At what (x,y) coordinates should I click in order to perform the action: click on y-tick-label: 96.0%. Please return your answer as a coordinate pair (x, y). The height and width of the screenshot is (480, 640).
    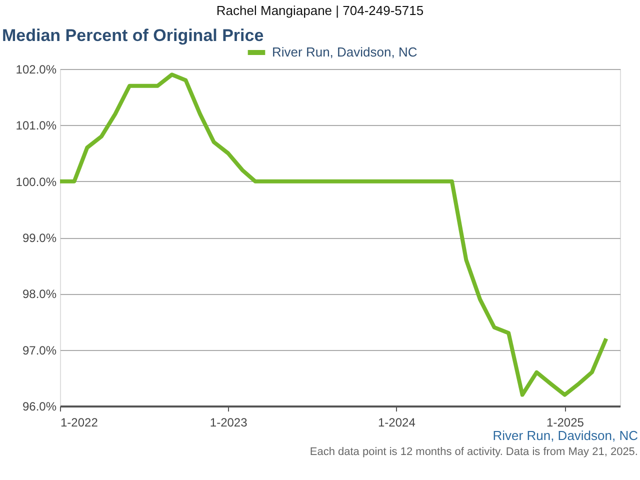
    Looking at the image, I should click on (39, 407).